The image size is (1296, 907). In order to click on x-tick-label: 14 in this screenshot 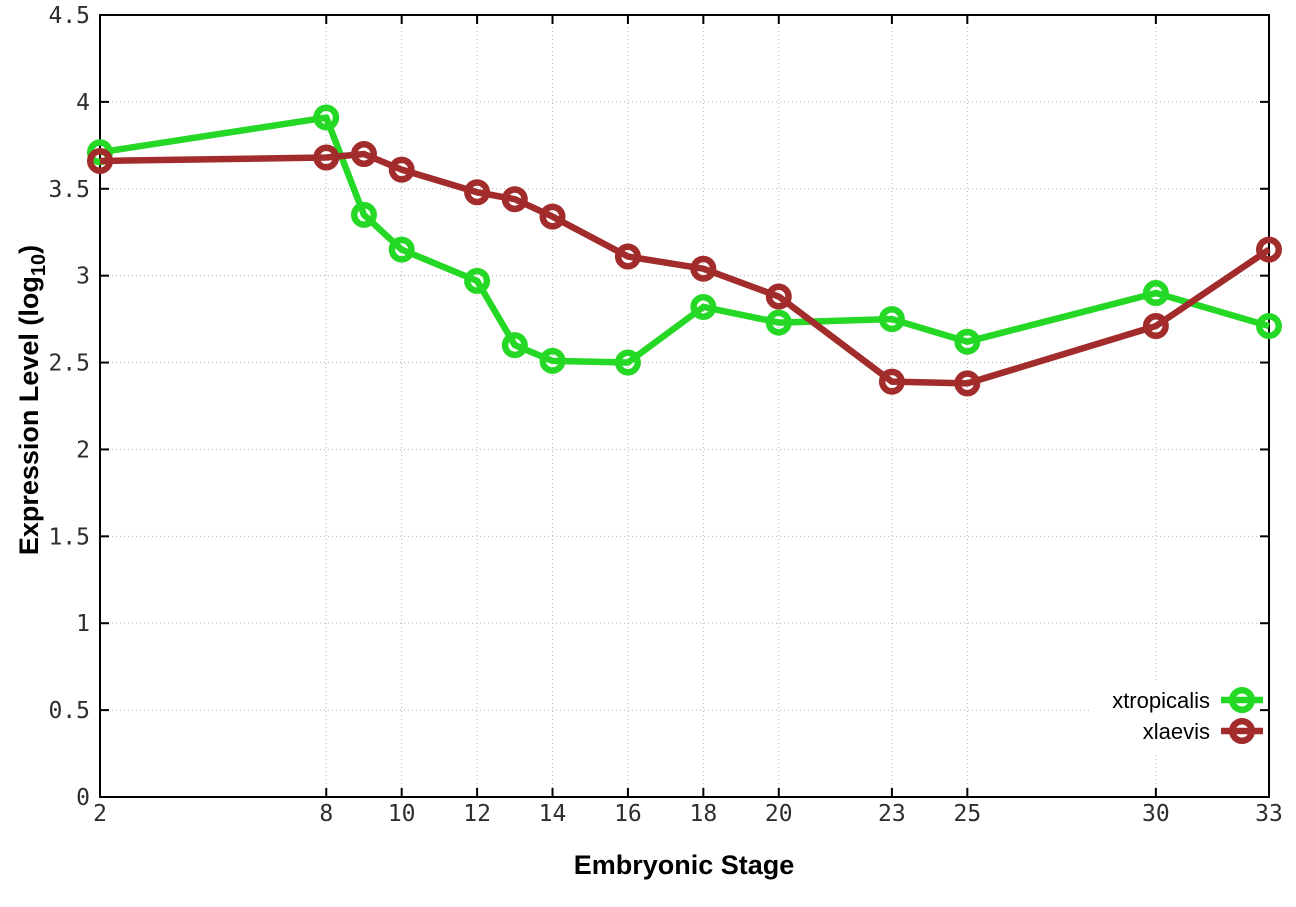, I will do `click(553, 814)`.